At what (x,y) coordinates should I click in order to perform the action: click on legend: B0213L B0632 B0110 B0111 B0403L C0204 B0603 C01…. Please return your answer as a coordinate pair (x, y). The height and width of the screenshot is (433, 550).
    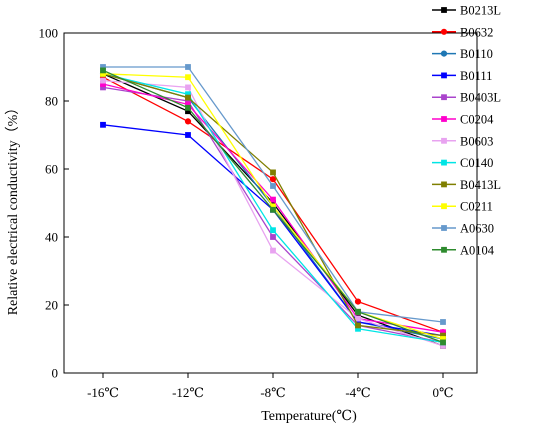
    Looking at the image, I should click on (466, 130).